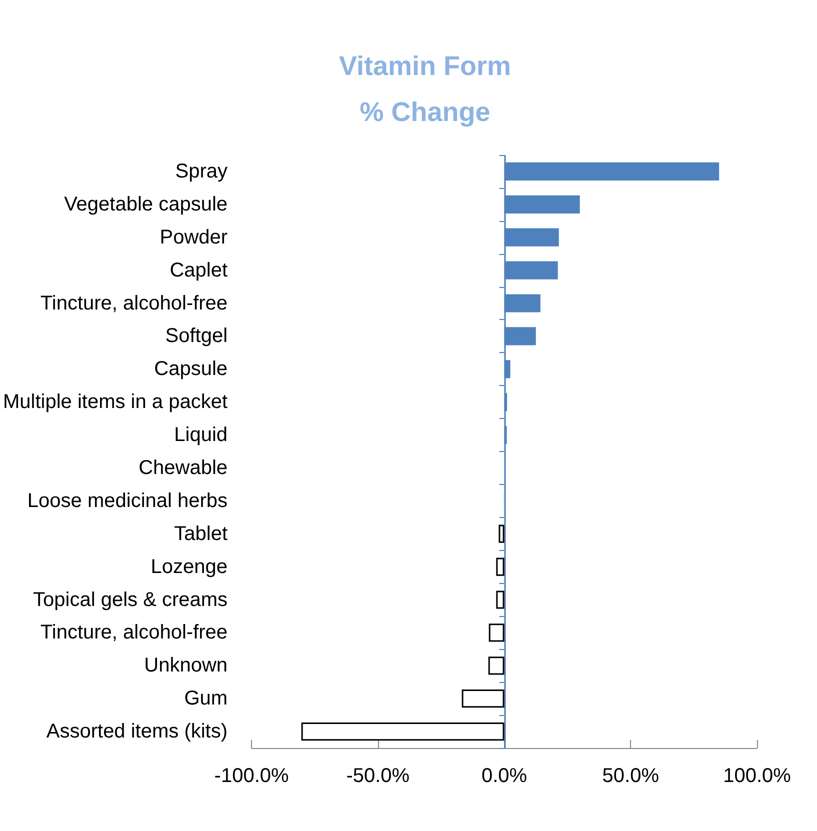 The image size is (817, 831). What do you see at coordinates (201, 171) in the screenshot?
I see `y-tick-label: Spray` at bounding box center [201, 171].